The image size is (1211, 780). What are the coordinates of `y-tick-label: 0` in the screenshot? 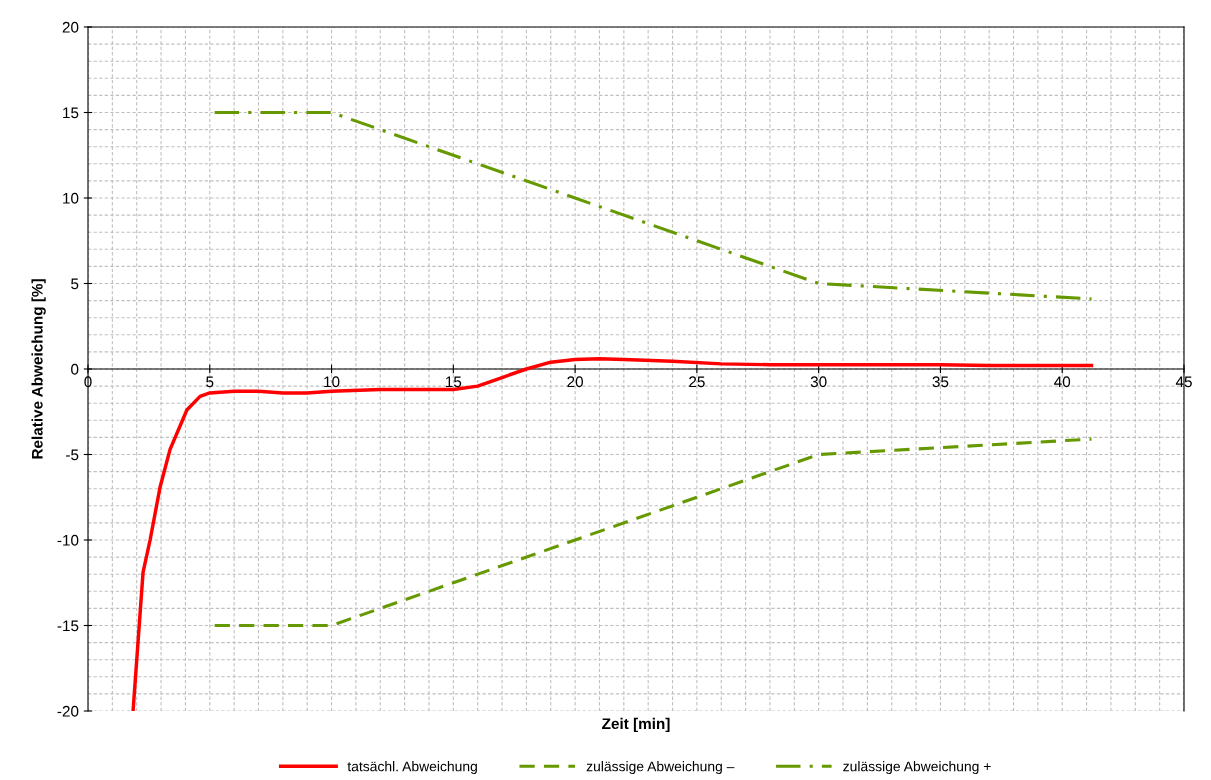 It's located at (75, 369).